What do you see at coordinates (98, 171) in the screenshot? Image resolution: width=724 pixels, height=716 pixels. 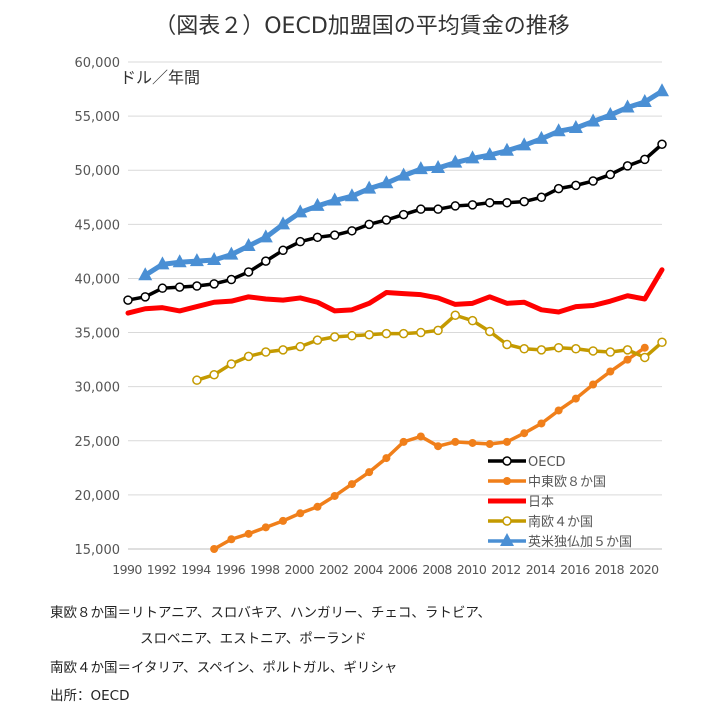 I see `y-tick-label: 50,000` at bounding box center [98, 171].